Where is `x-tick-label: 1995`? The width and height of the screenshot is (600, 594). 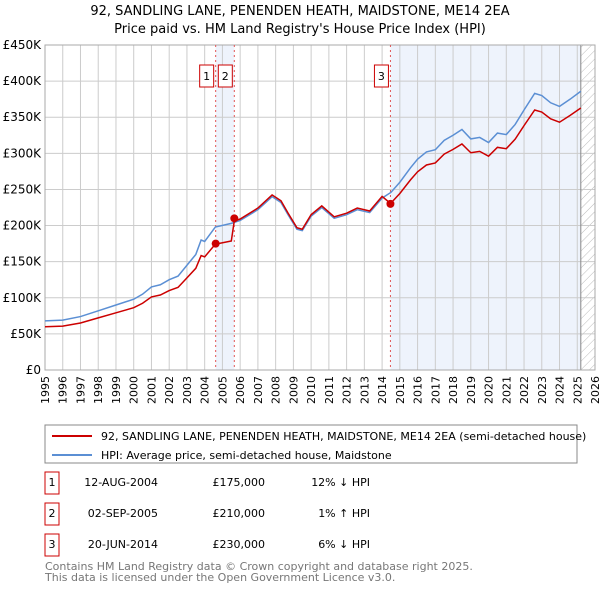 x-tick-label: 1995 is located at coordinates (45, 390).